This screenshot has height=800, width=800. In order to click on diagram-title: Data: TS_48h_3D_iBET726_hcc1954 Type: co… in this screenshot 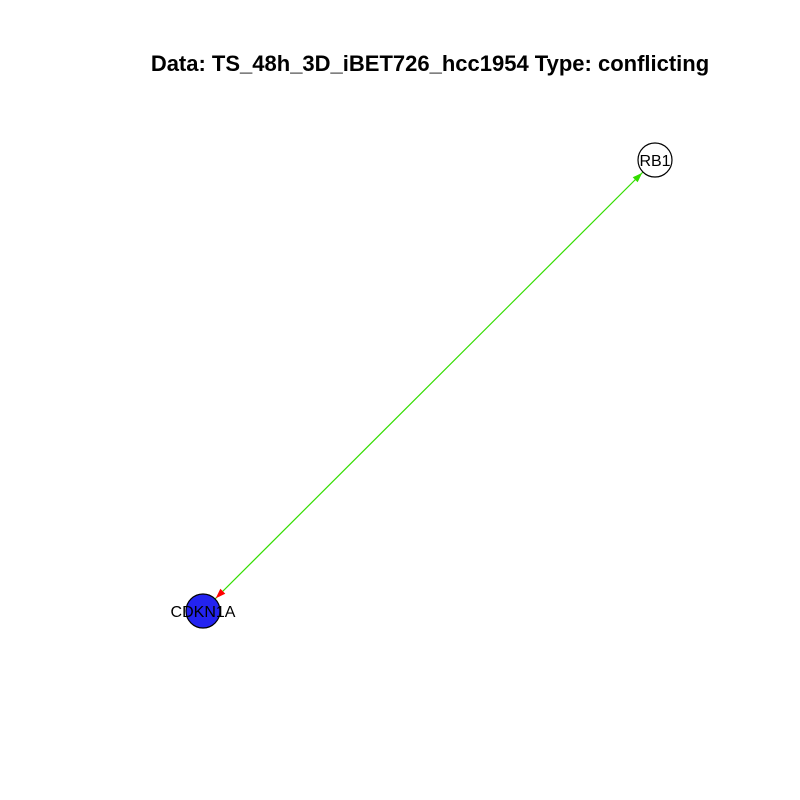, I will do `click(430, 63)`.